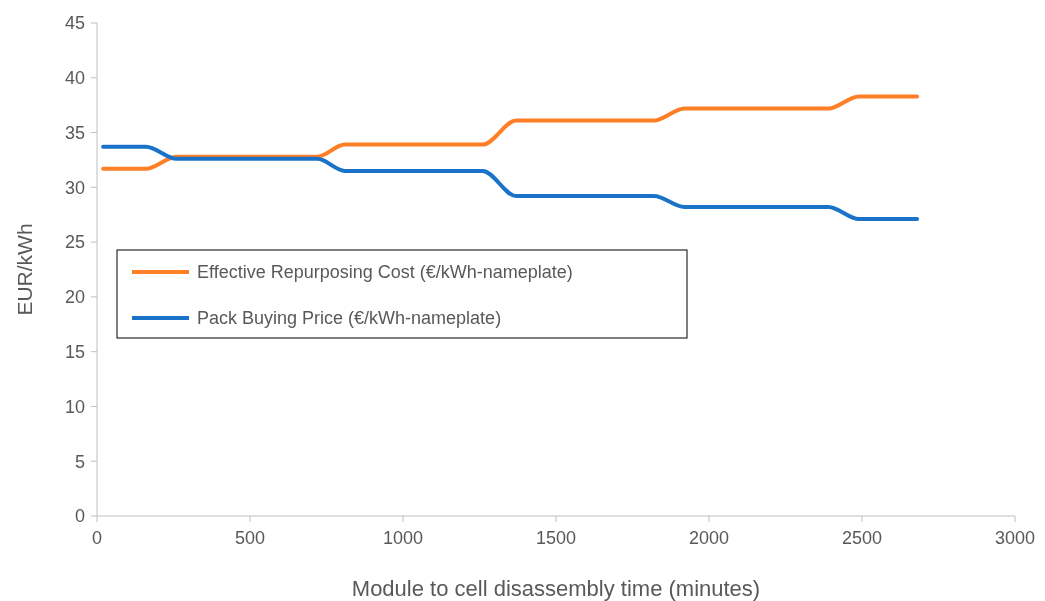  What do you see at coordinates (74, 187) in the screenshot?
I see `y-tick-label: 30` at bounding box center [74, 187].